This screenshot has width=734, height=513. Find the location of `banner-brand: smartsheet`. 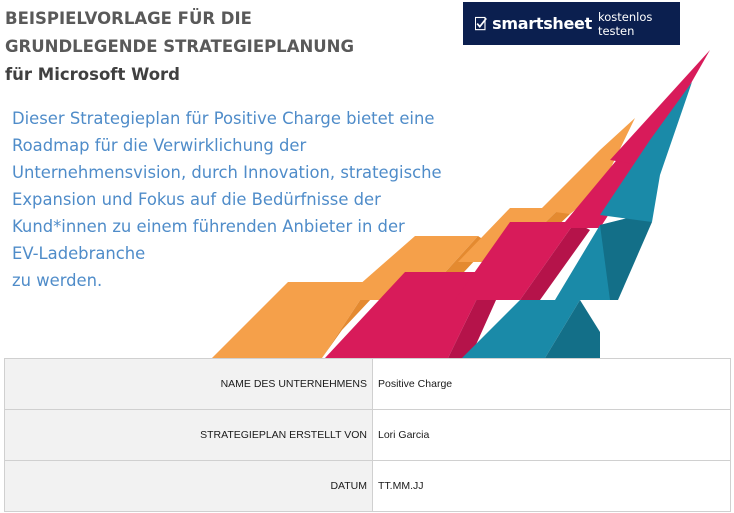

banner-brand: smartsheet is located at coordinates (542, 23).